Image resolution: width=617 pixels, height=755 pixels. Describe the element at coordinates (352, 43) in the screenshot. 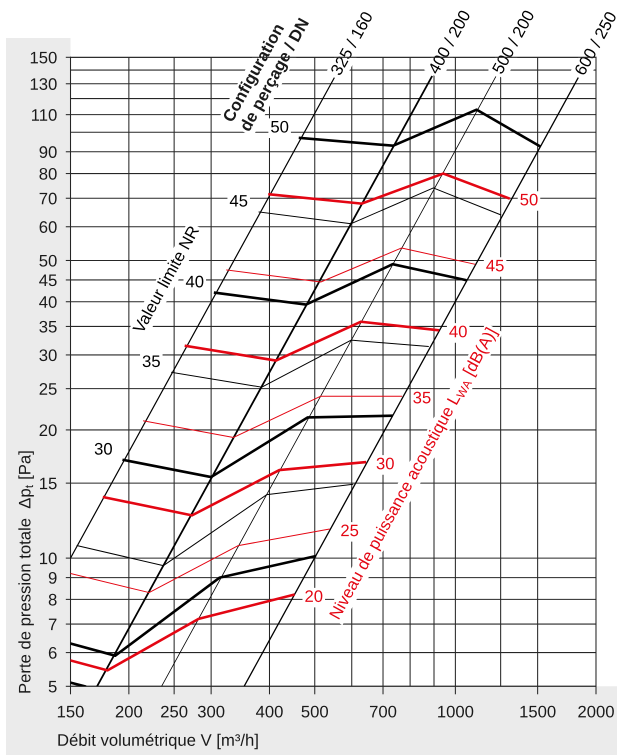

I see `text: 325 / 160` at that location.